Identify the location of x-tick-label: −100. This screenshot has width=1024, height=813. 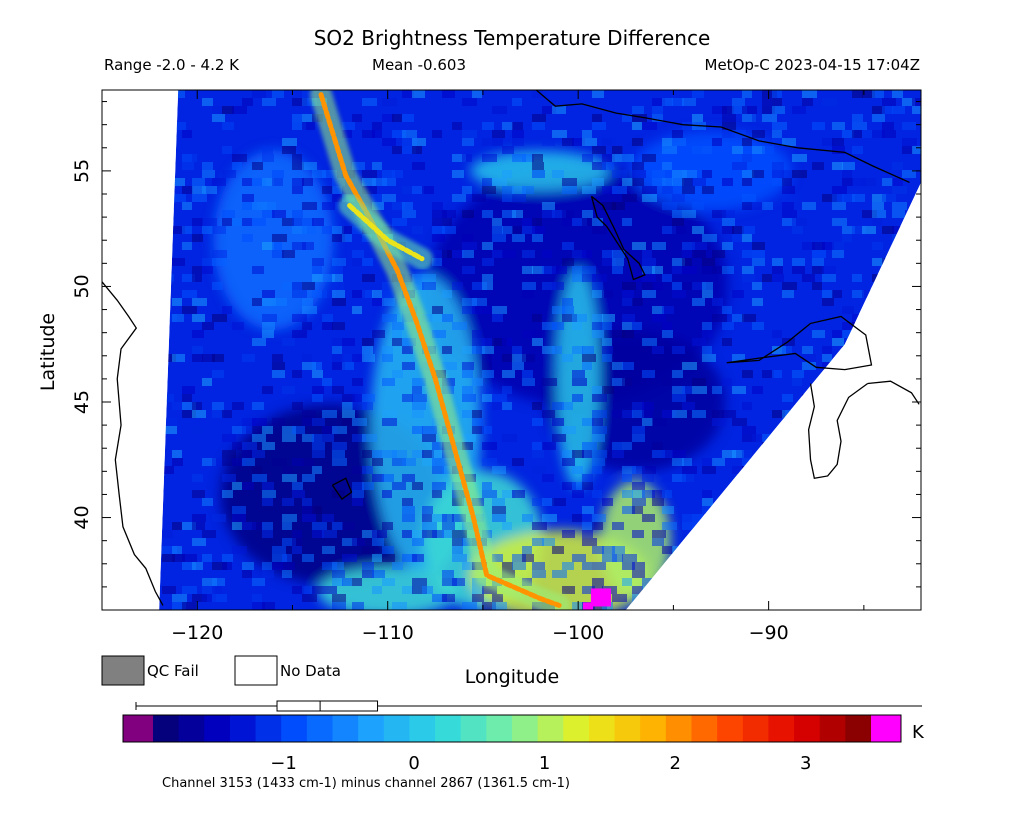
(578, 633).